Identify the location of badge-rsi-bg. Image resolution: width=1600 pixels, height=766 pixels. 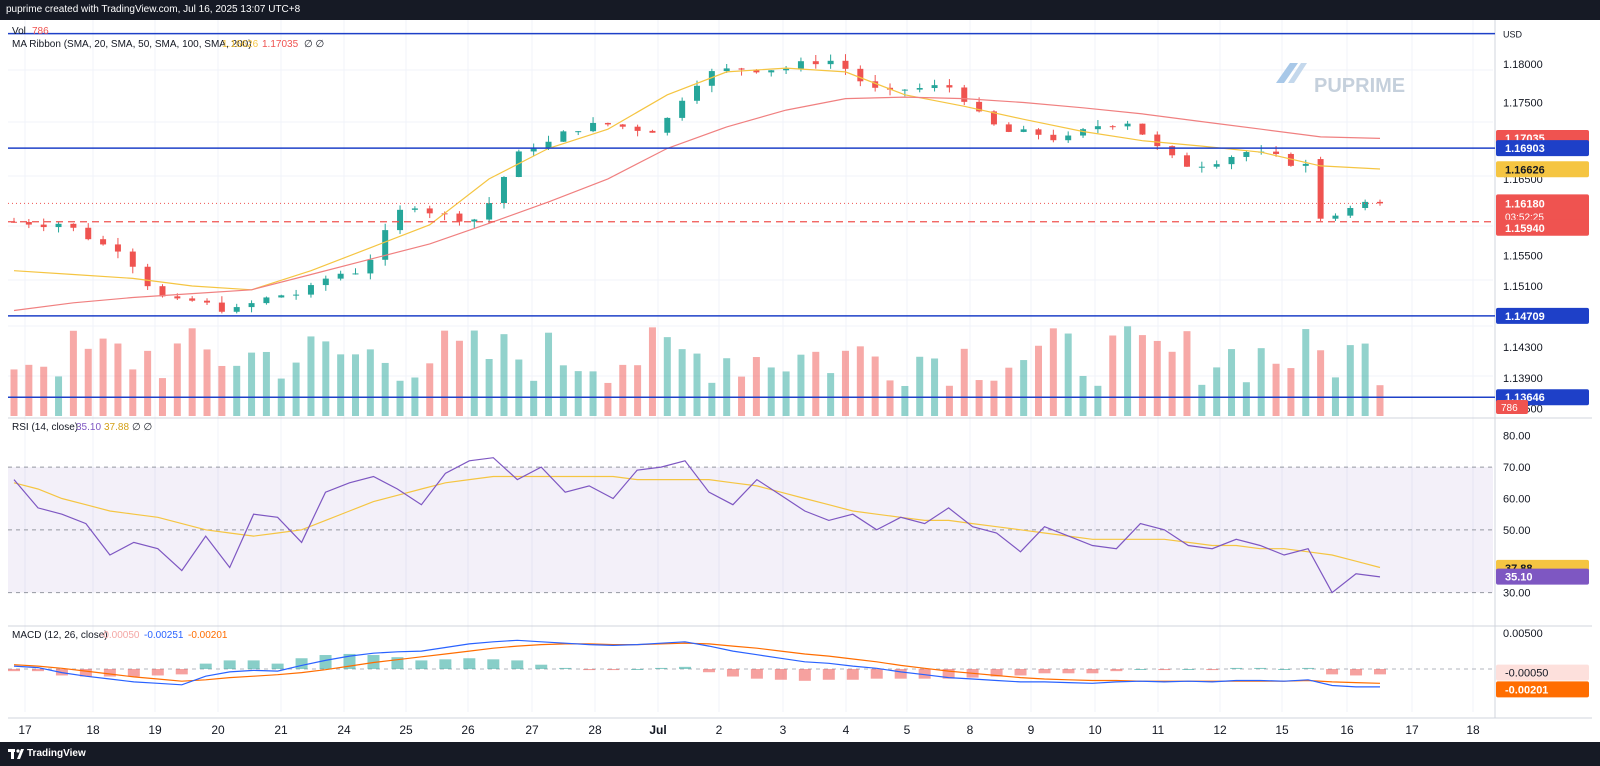
(1542, 576).